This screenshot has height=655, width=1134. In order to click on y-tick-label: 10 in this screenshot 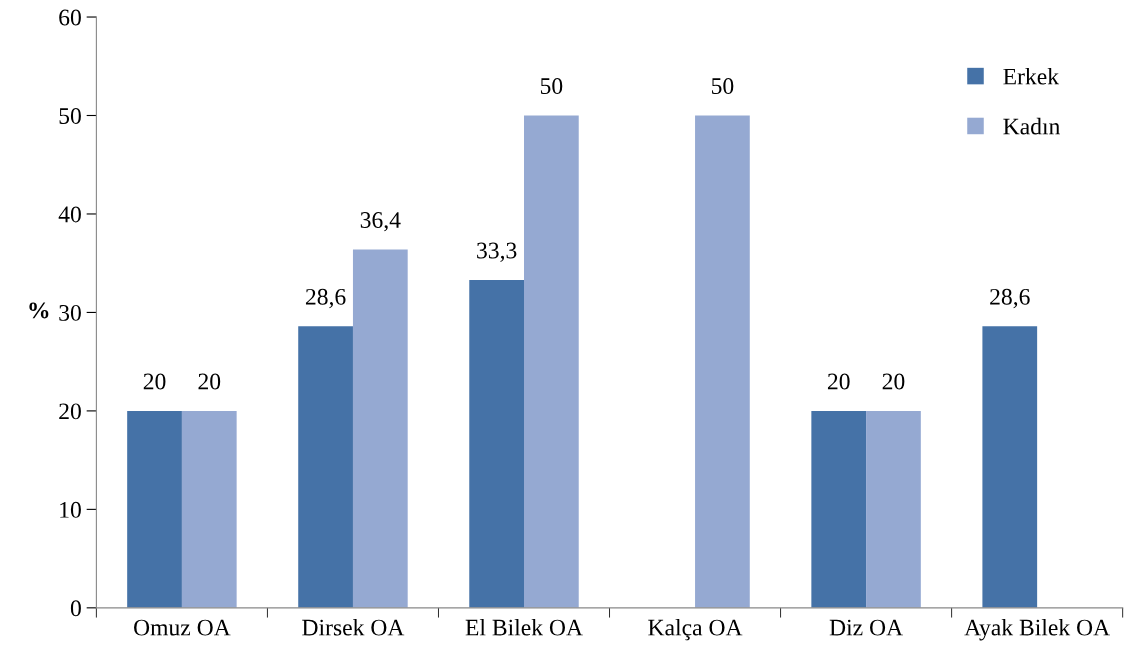, I will do `click(70, 509)`.